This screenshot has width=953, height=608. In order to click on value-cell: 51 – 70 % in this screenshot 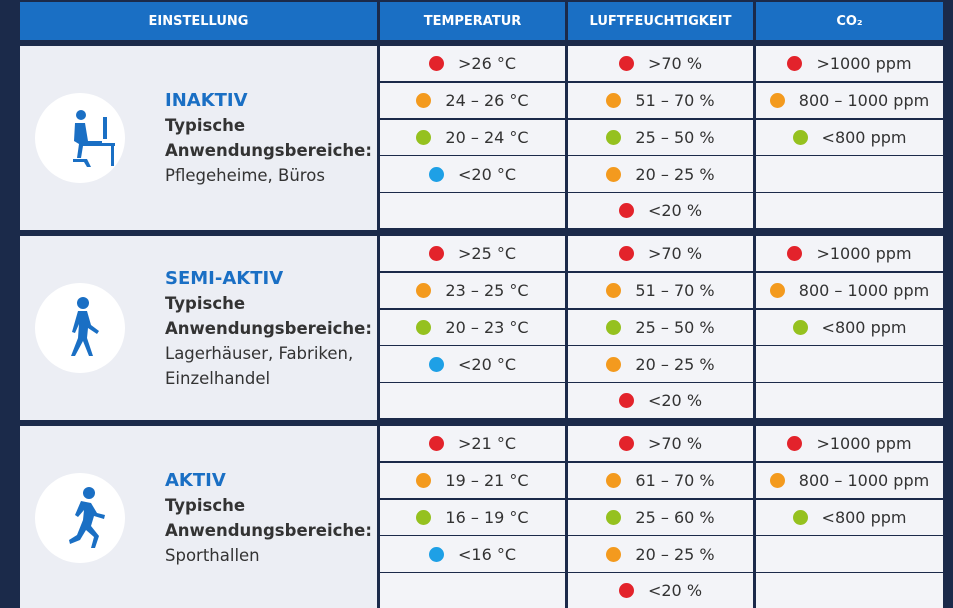, I will do `click(660, 100)`.